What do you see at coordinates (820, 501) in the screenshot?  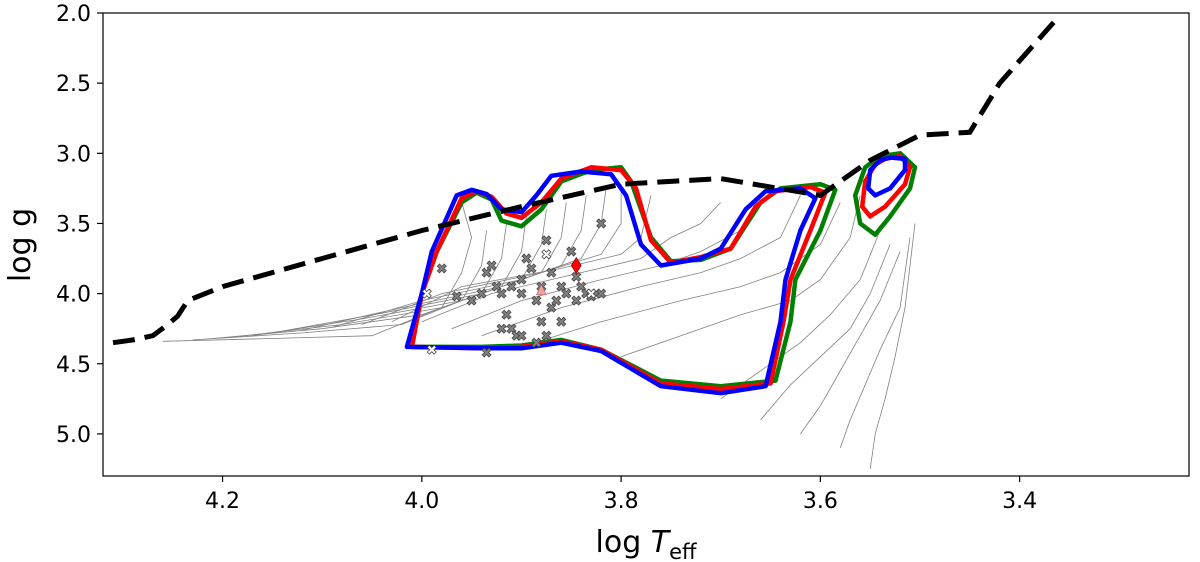 I see `x-tick-label: 3.6` at bounding box center [820, 501].